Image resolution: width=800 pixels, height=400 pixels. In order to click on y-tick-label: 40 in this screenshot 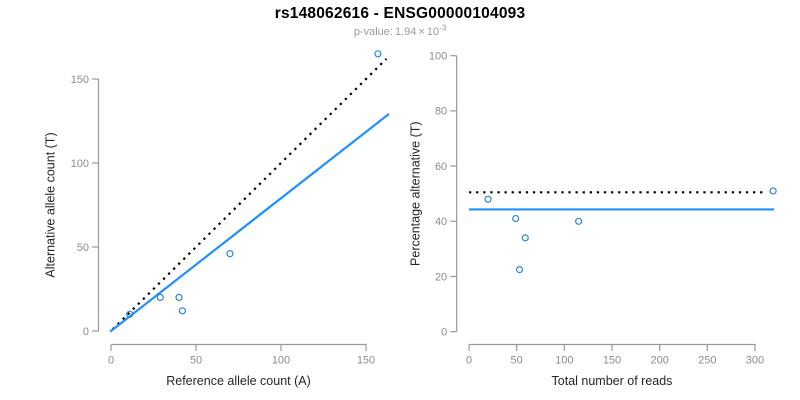, I will do `click(441, 222)`.